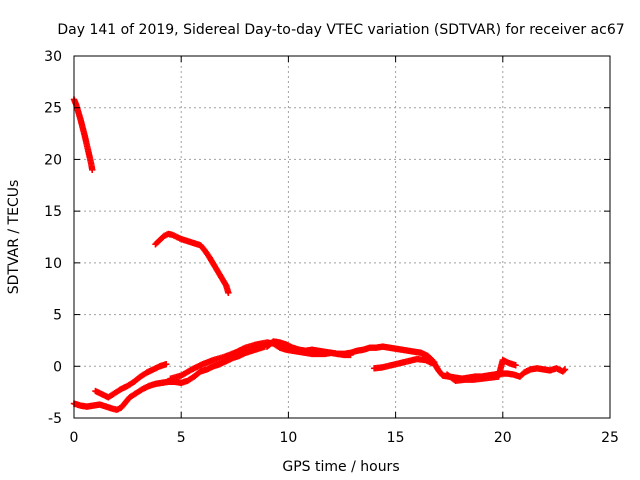 The height and width of the screenshot is (480, 640). What do you see at coordinates (53, 109) in the screenshot?
I see `y-tick-label: 25` at bounding box center [53, 109].